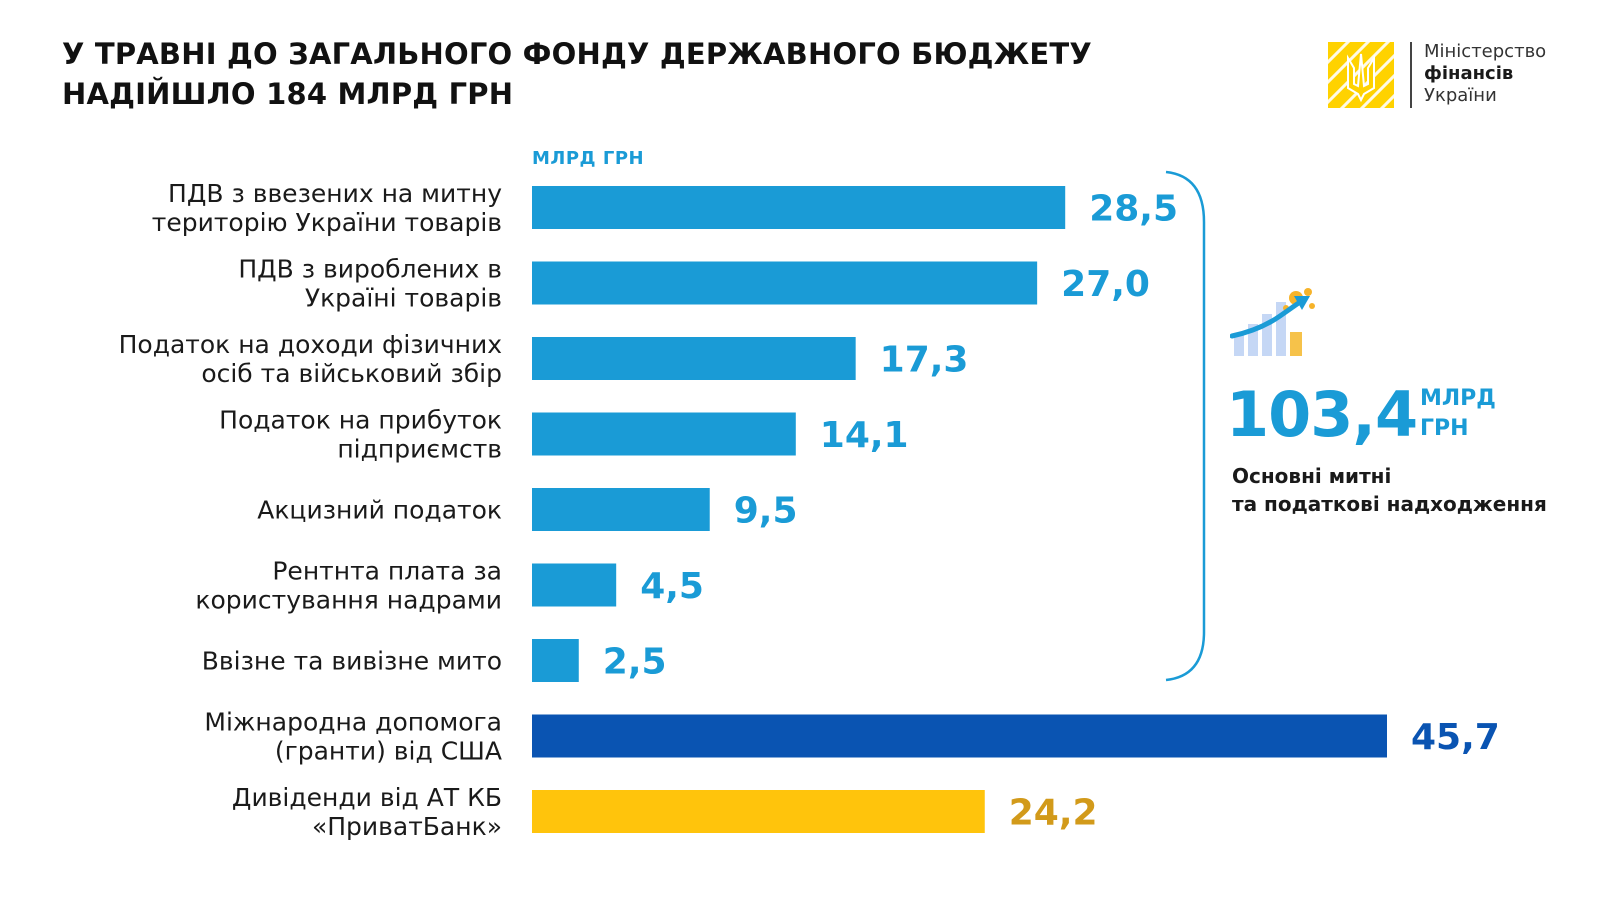 The height and width of the screenshot is (900, 1600). I want to click on unit-label: МЛРД ГРН, so click(588, 158).